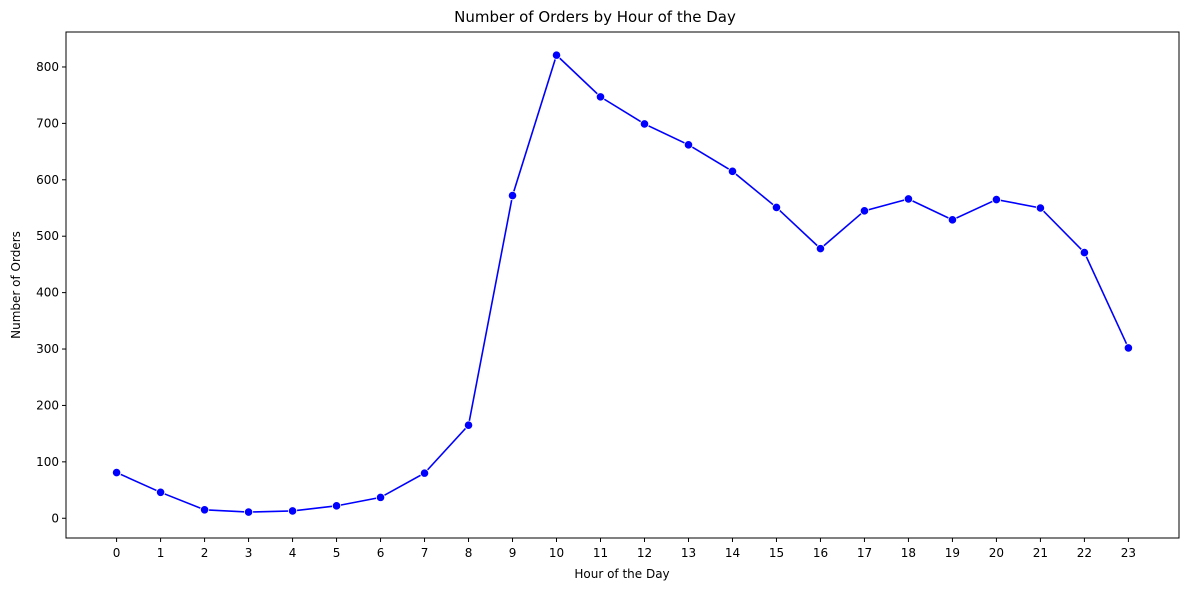  What do you see at coordinates (1084, 553) in the screenshot?
I see `x-tick-label: 22` at bounding box center [1084, 553].